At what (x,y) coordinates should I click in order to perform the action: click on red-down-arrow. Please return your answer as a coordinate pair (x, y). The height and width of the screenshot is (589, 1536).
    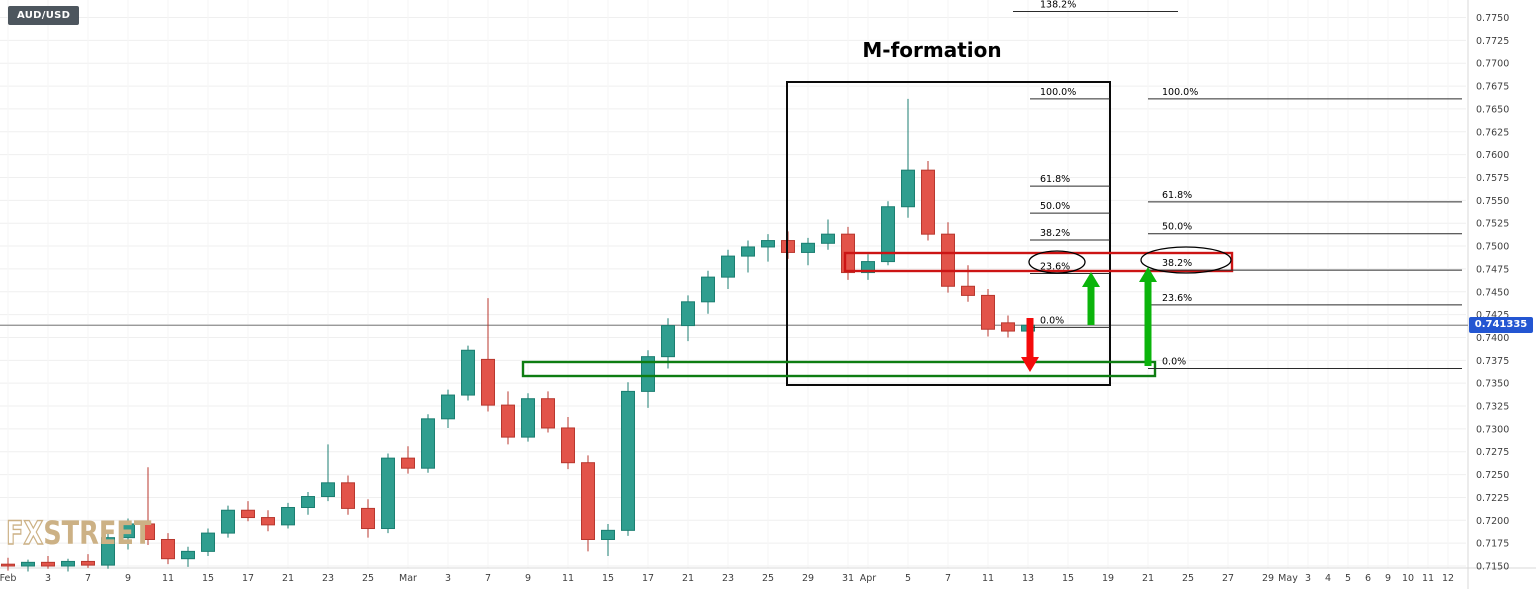
    Looking at the image, I should click on (1030, 345).